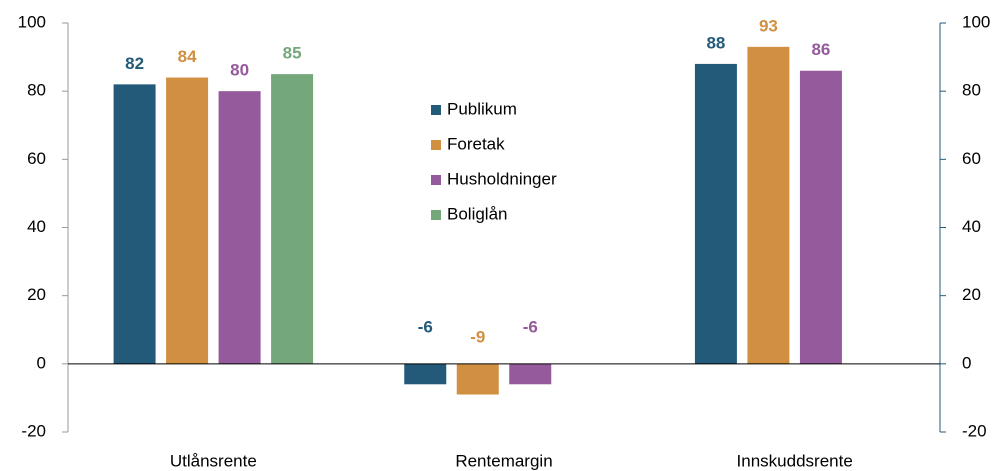 The width and height of the screenshot is (1002, 471). What do you see at coordinates (795, 460) in the screenshot?
I see `x-tick-label: Innskuddsrente` at bounding box center [795, 460].